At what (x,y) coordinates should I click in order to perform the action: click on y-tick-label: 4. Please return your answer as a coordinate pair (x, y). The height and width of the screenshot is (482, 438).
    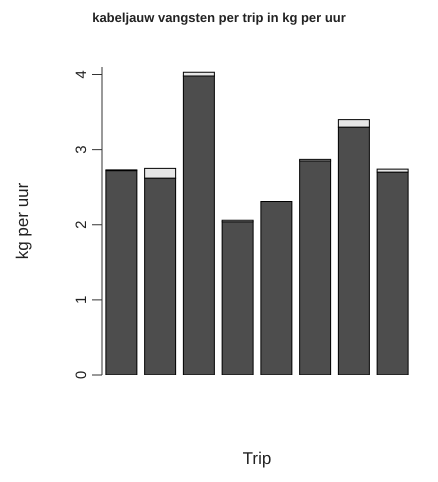
    Looking at the image, I should click on (81, 74).